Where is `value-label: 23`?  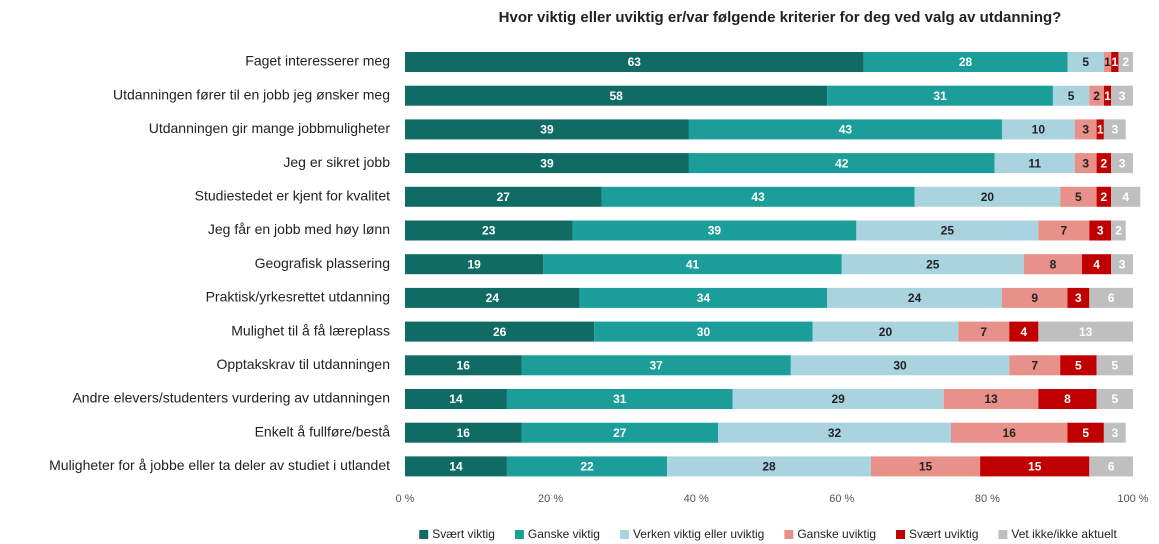 value-label: 23 is located at coordinates (489, 231).